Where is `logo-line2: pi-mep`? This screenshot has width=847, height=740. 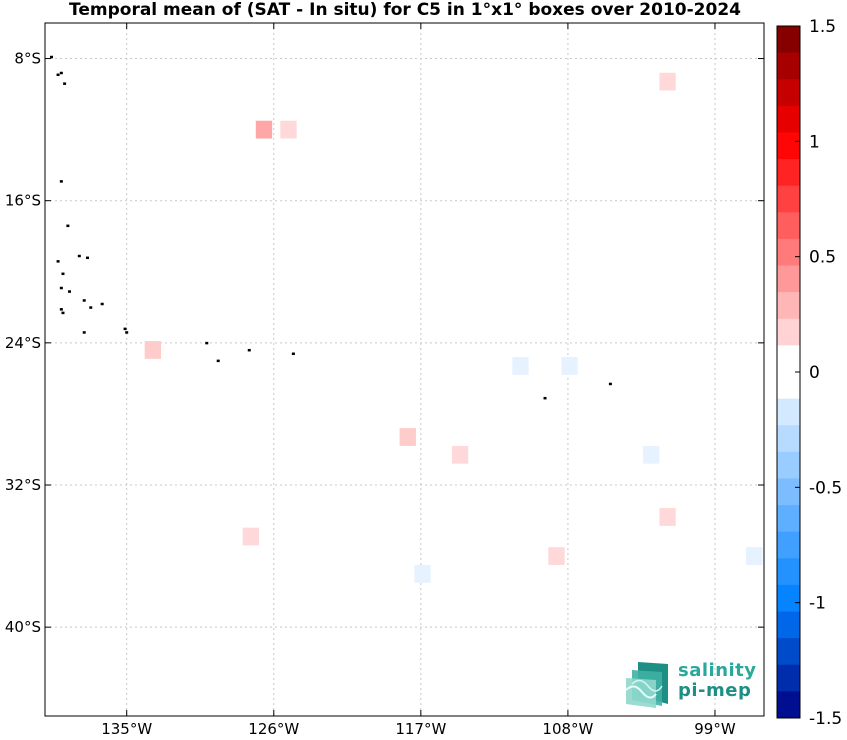 logo-line2: pi-mep is located at coordinates (715, 690).